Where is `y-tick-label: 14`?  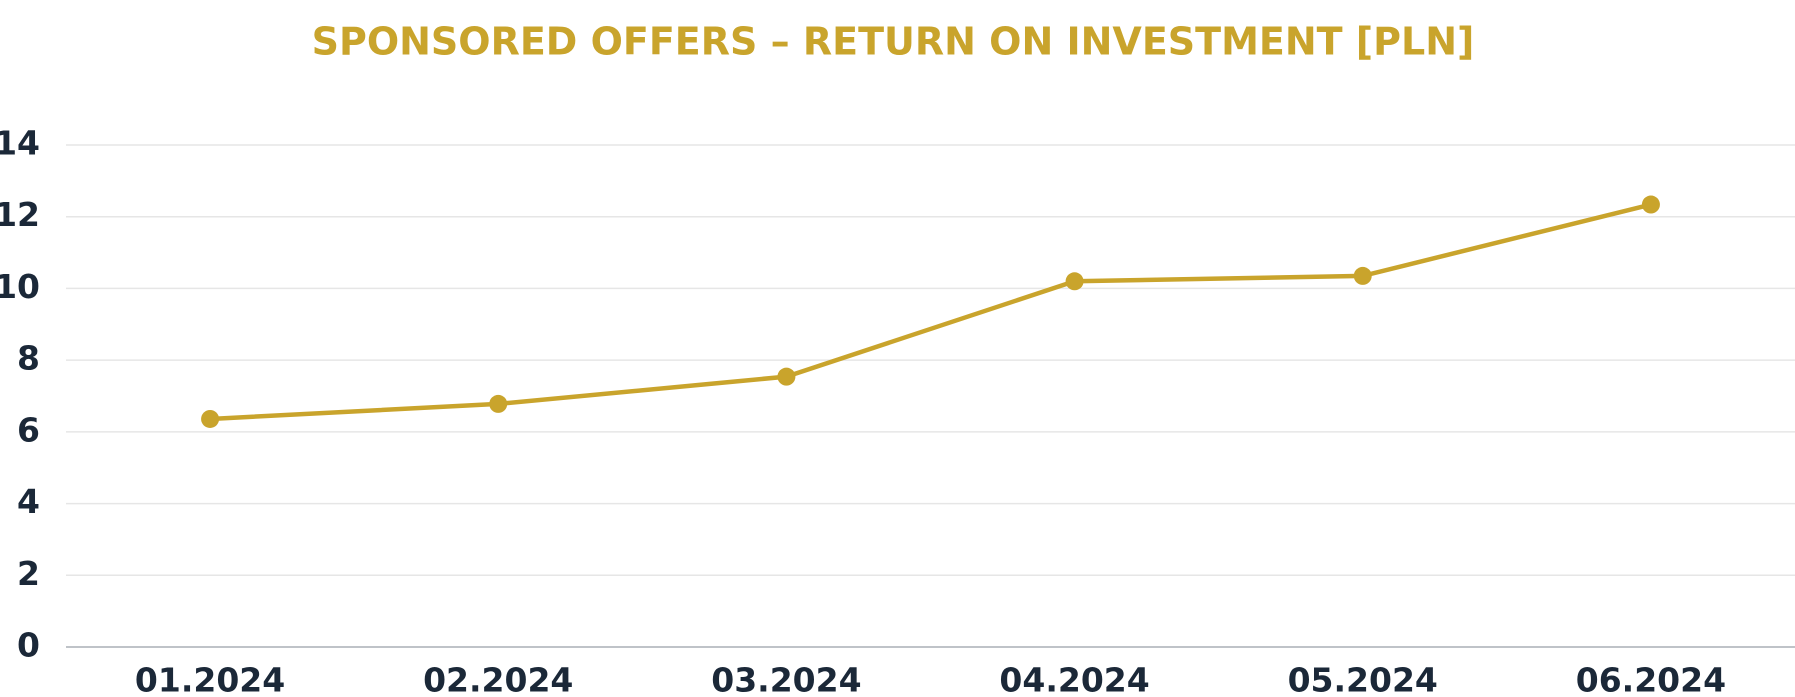
y-tick-label: 14 is located at coordinates (20, 143).